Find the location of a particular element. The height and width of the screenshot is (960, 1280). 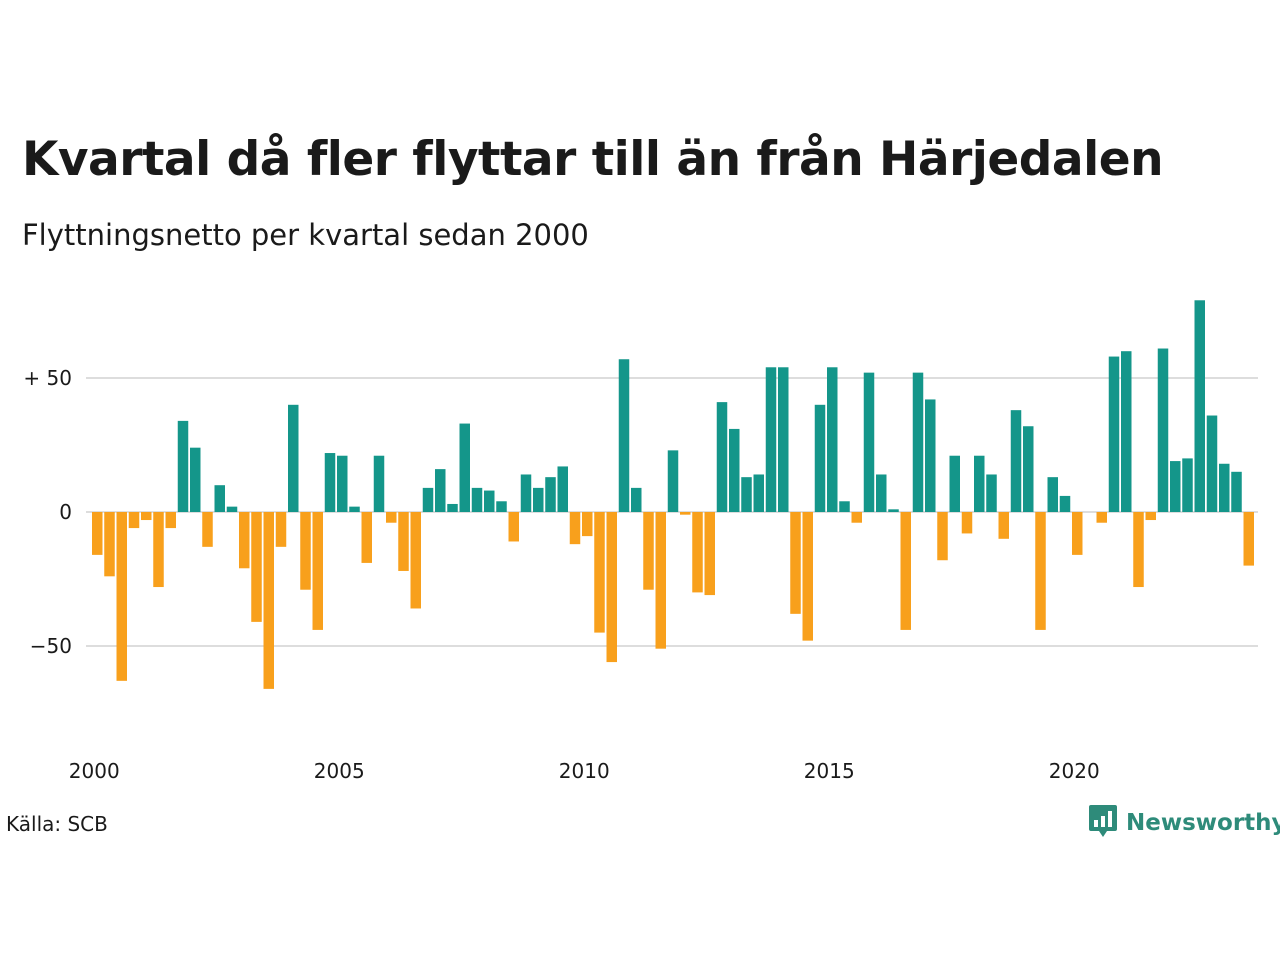

chart-subtitle: Flyttningsnetto per kvartal sedan 2000 is located at coordinates (305, 235).